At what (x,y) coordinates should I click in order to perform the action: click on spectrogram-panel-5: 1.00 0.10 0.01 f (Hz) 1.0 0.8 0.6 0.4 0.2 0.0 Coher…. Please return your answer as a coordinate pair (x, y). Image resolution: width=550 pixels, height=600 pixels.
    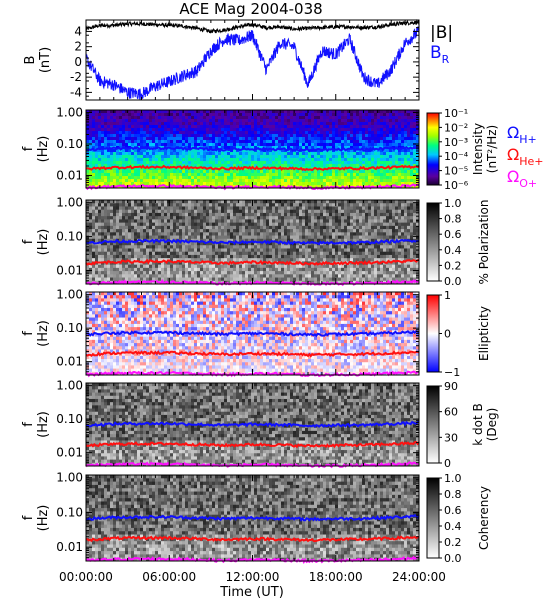
    Looking at the image, I should click on (256, 518).